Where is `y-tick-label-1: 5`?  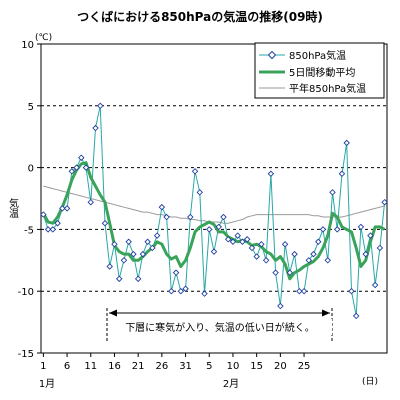 y-tick-label-1: 5 is located at coordinates (31, 107).